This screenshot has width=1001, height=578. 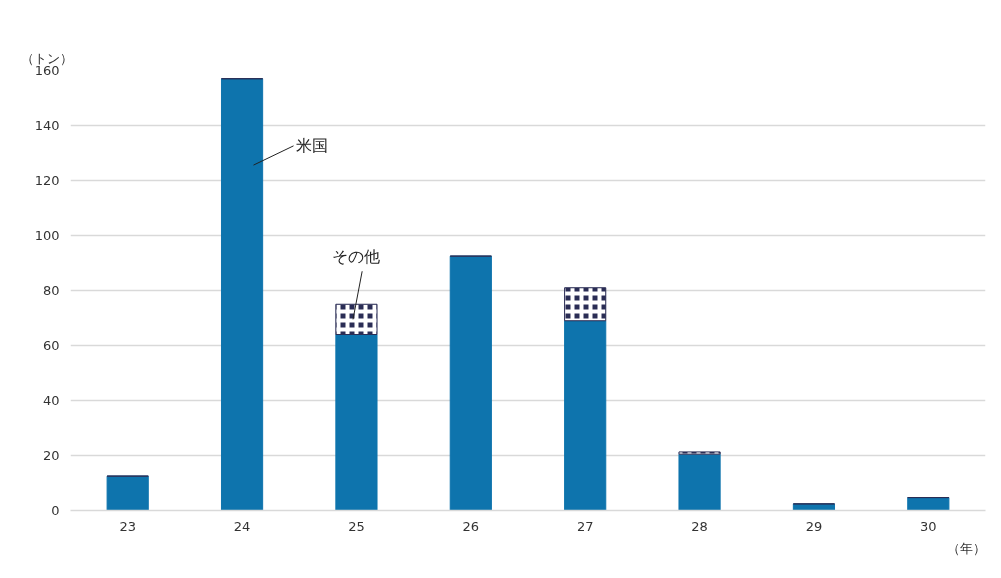 What do you see at coordinates (51, 290) in the screenshot?
I see `y-tick-label: 80` at bounding box center [51, 290].